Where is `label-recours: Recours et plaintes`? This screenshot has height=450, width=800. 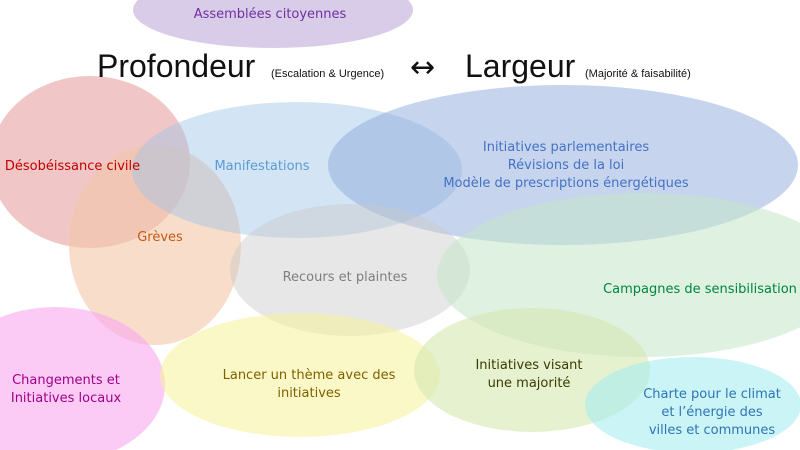 label-recours: Recours et plaintes is located at coordinates (345, 277).